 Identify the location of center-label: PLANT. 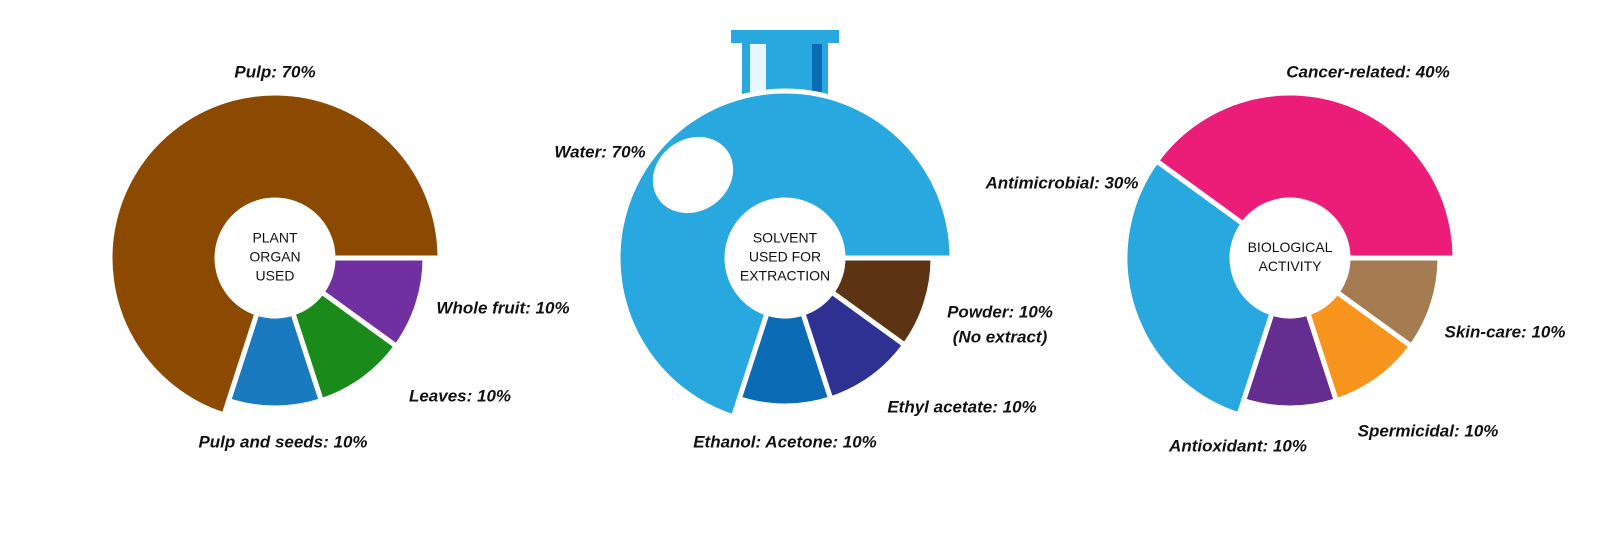
(275, 238).